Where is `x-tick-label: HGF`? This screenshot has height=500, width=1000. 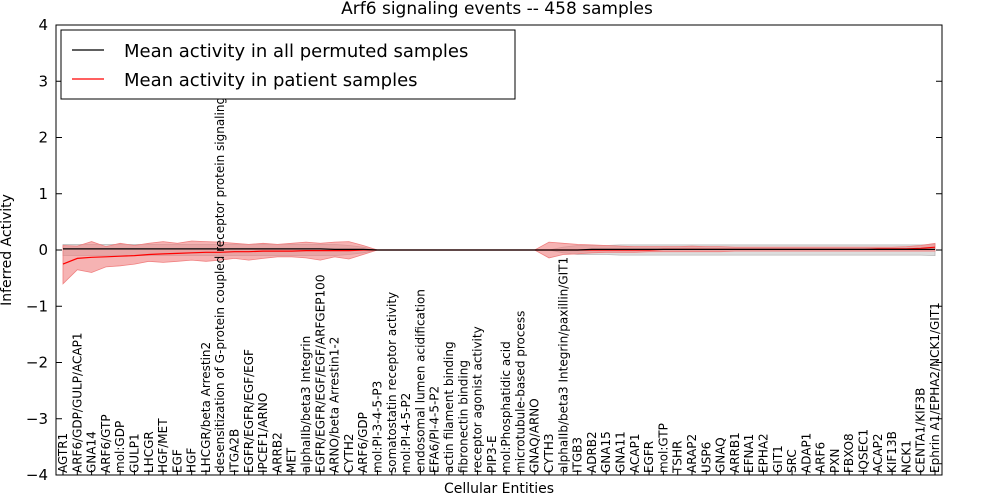 x-tick-label: HGF is located at coordinates (192, 460).